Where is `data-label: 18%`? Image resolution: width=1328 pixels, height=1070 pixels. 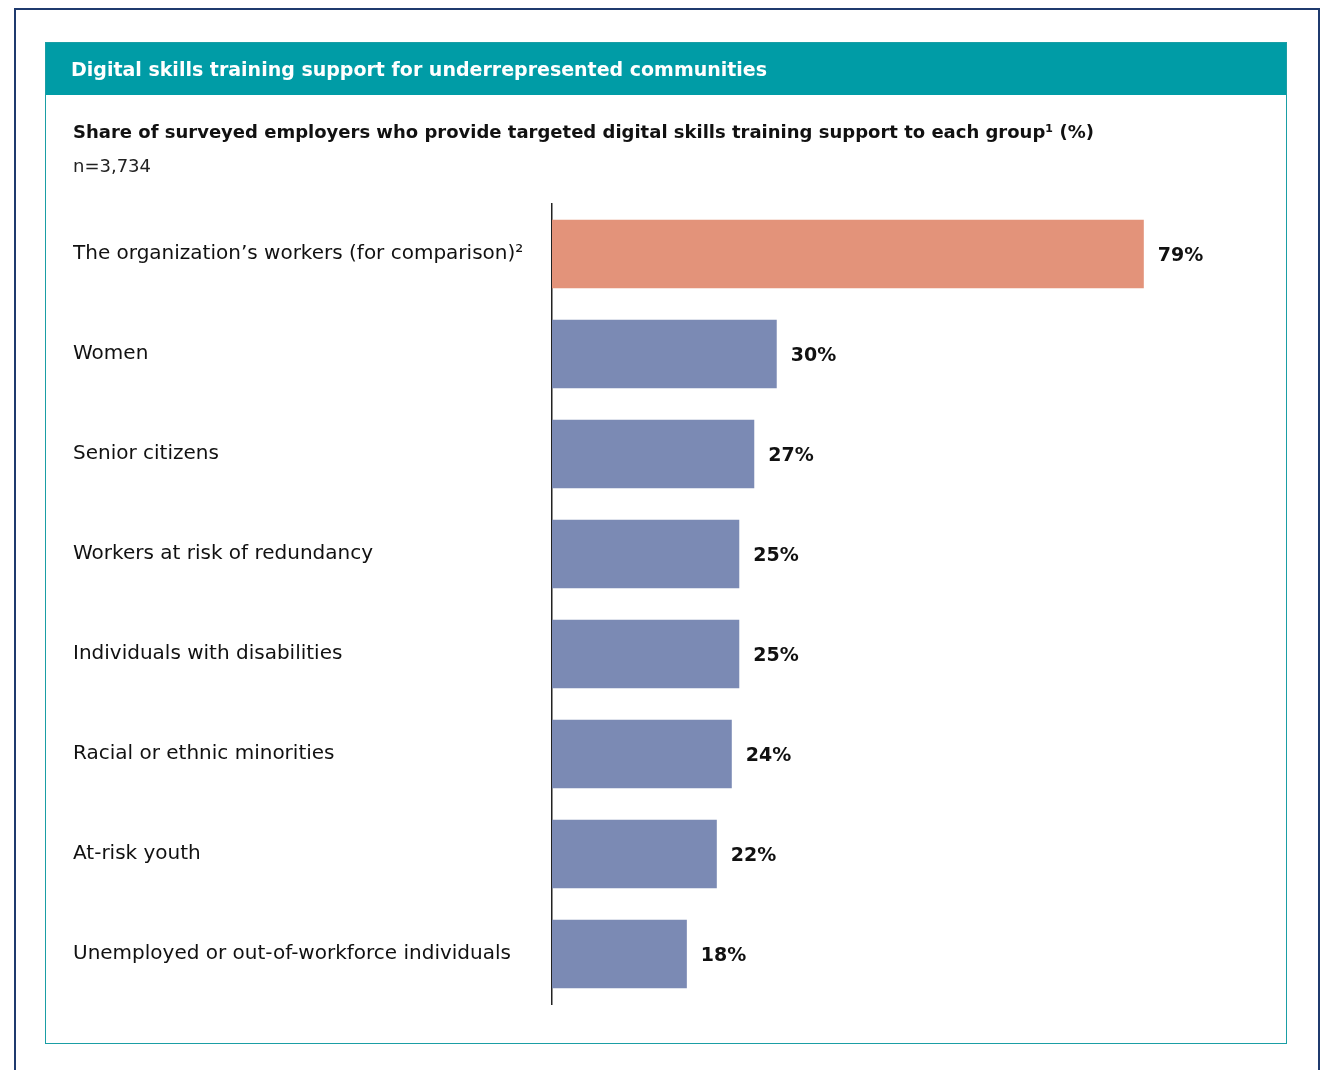 data-label: 18% is located at coordinates (723, 953).